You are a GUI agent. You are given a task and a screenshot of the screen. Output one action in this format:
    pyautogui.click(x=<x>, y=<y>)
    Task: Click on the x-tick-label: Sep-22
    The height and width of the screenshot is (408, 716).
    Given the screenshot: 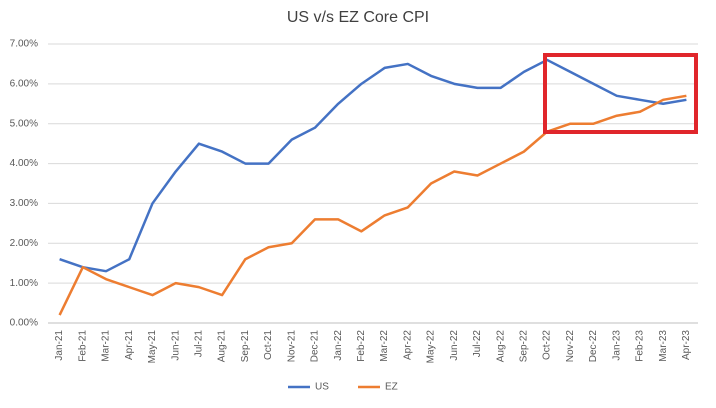 What is the action you would take?
    pyautogui.click(x=524, y=346)
    